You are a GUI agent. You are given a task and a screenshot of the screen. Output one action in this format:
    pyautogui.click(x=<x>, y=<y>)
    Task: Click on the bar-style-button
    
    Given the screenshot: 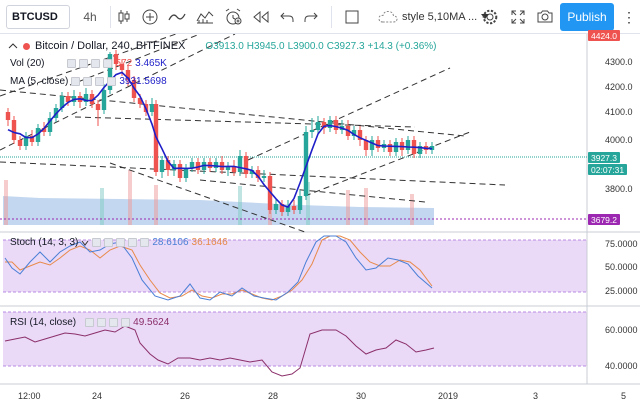 What is the action you would take?
    pyautogui.click(x=124, y=17)
    